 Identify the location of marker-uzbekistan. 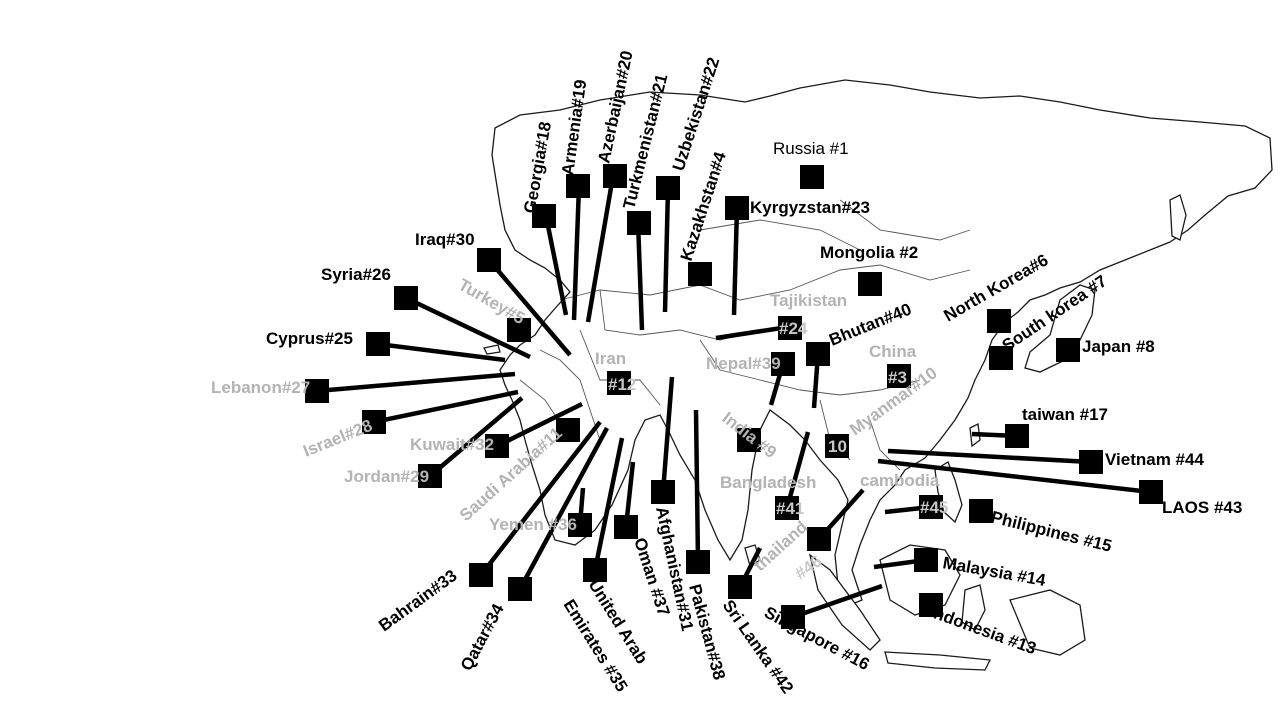
(668, 188).